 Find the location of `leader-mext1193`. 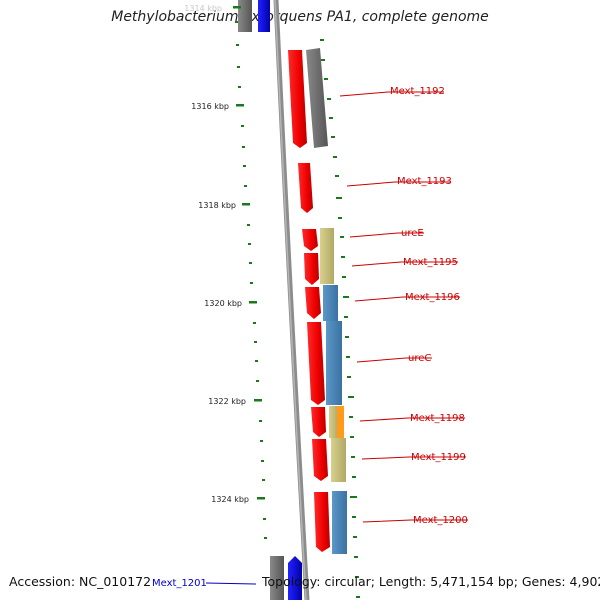

leader-mext1193 is located at coordinates (398, 184).